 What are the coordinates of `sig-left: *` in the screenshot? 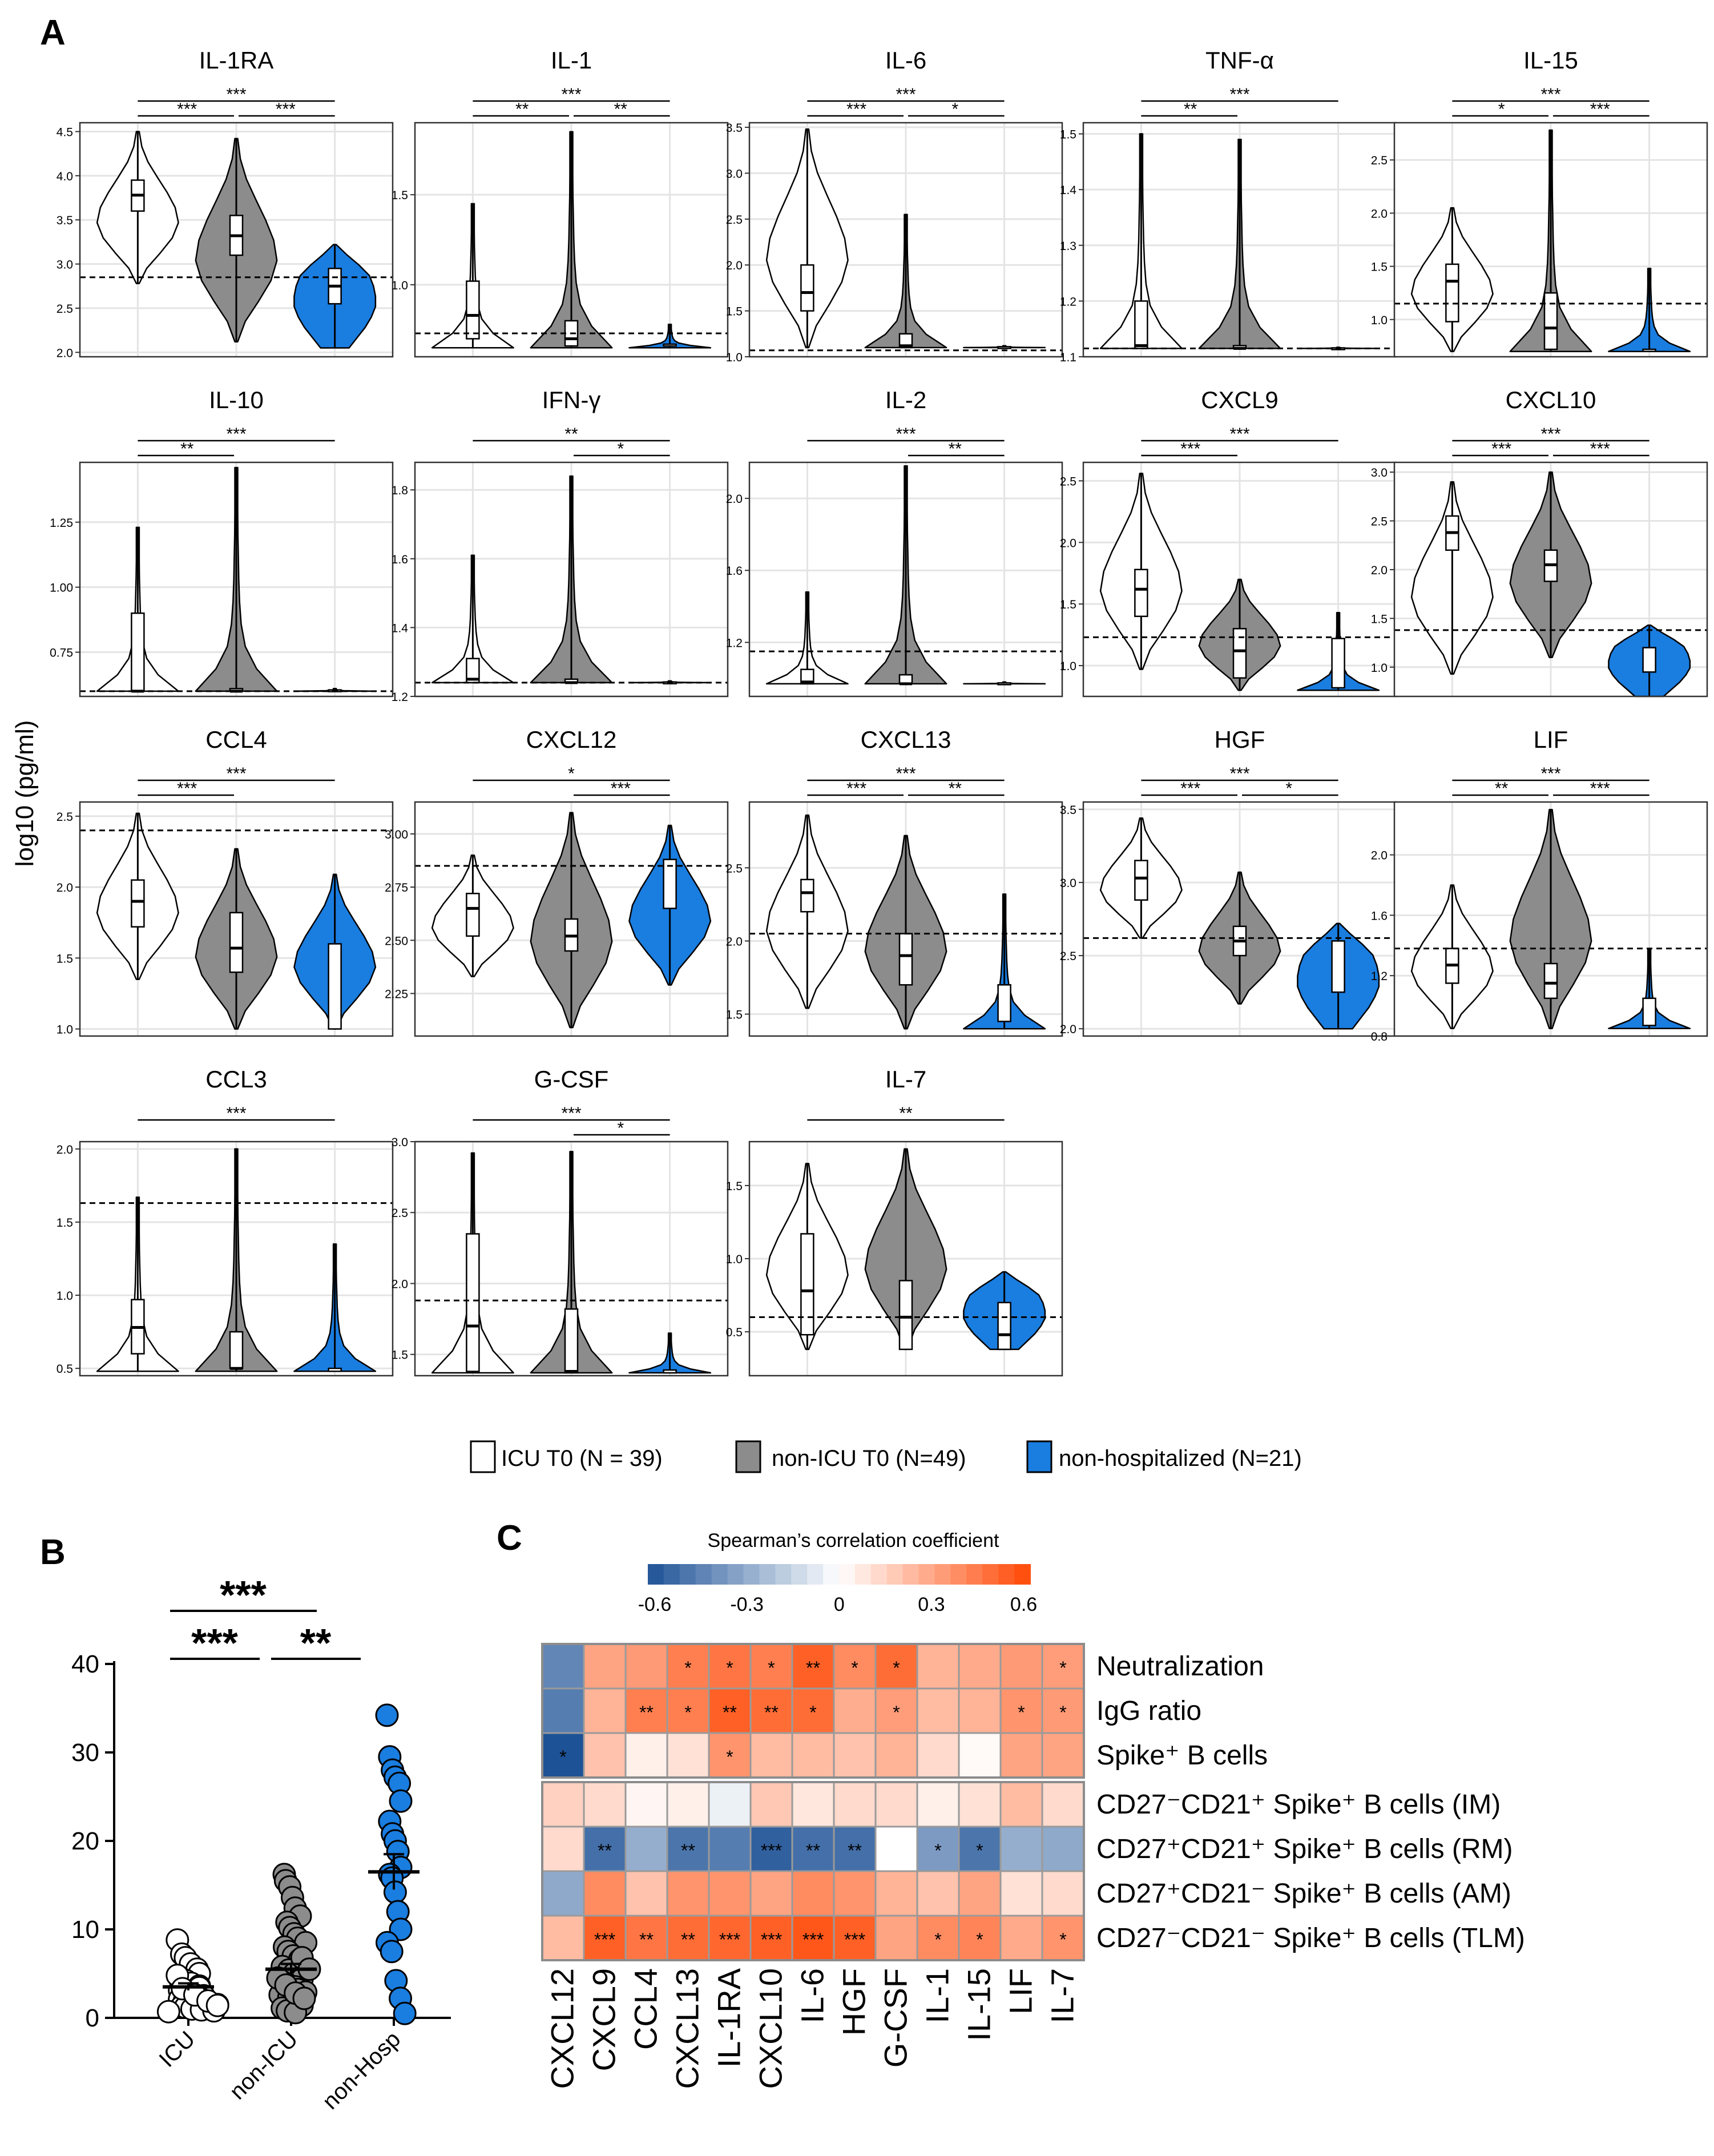 It's located at (1501, 109).